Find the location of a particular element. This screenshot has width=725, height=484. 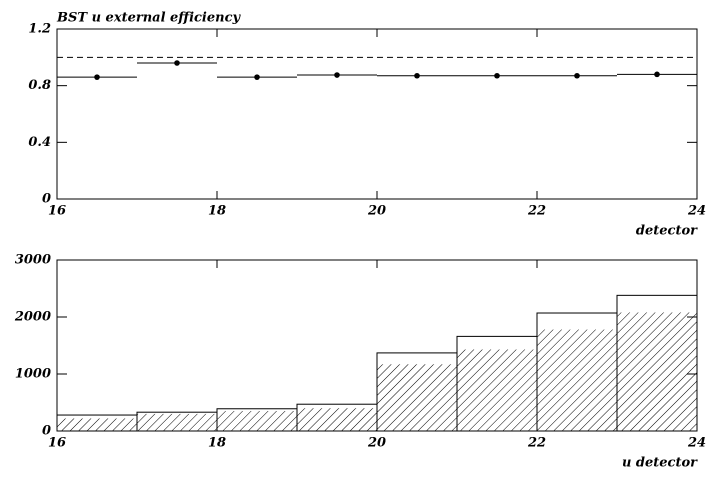

chart-title: BST u external efficiency is located at coordinates (148, 18).